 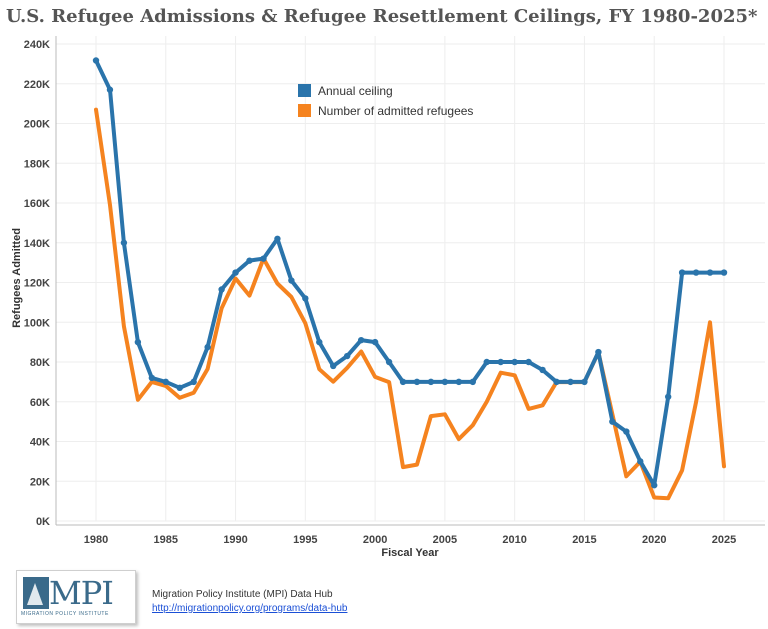 What do you see at coordinates (37, 45) in the screenshot?
I see `y-tick-label: 240K` at bounding box center [37, 45].